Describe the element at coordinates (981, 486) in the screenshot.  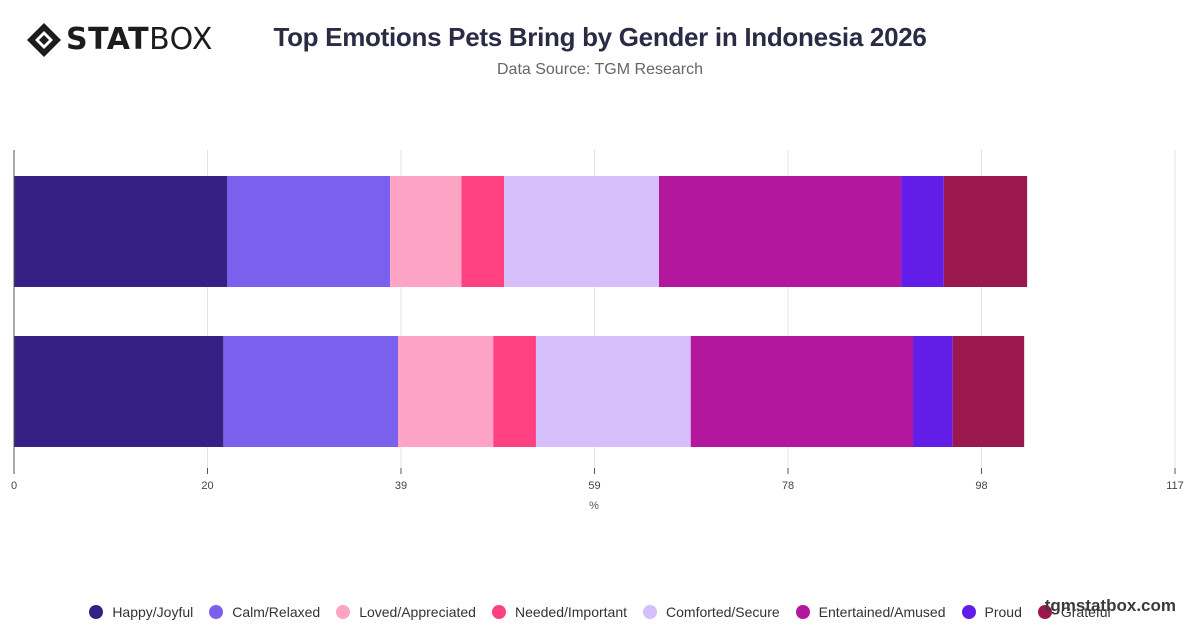
I see `x-tick-label: 98` at that location.